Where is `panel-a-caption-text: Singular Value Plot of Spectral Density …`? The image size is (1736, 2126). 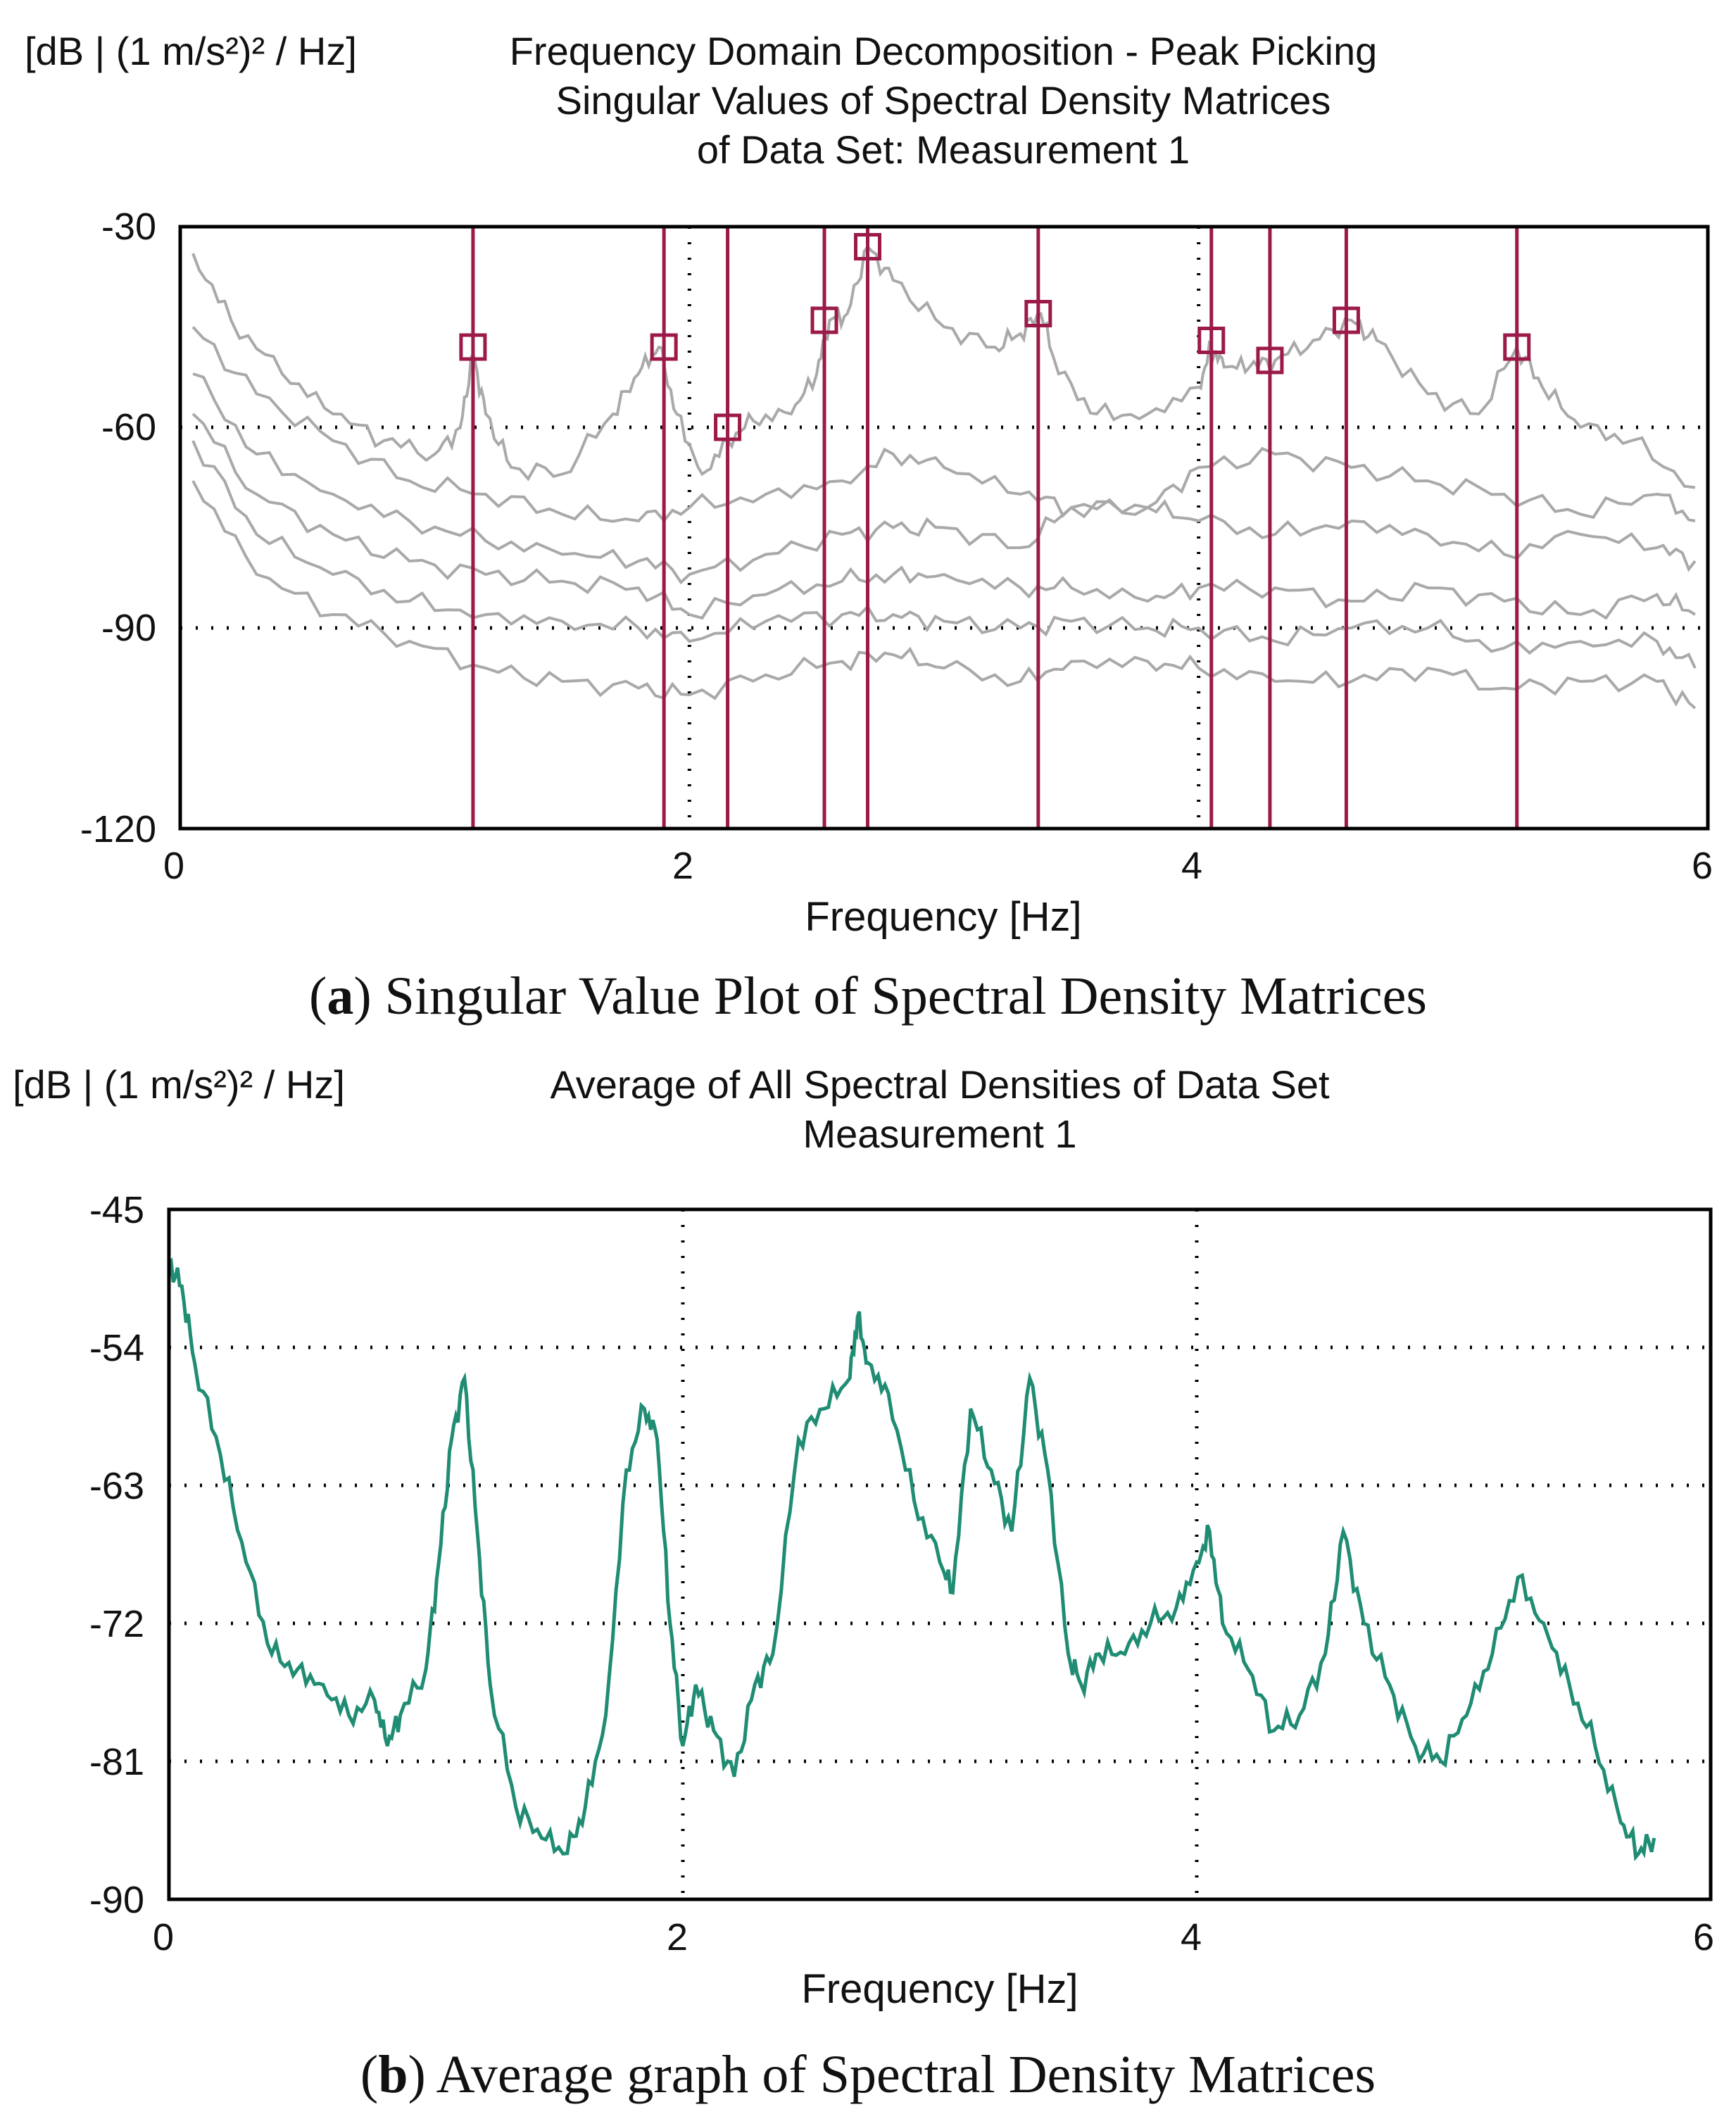 panel-a-caption-text: Singular Value Plot of Spectral Density … is located at coordinates (906, 996).